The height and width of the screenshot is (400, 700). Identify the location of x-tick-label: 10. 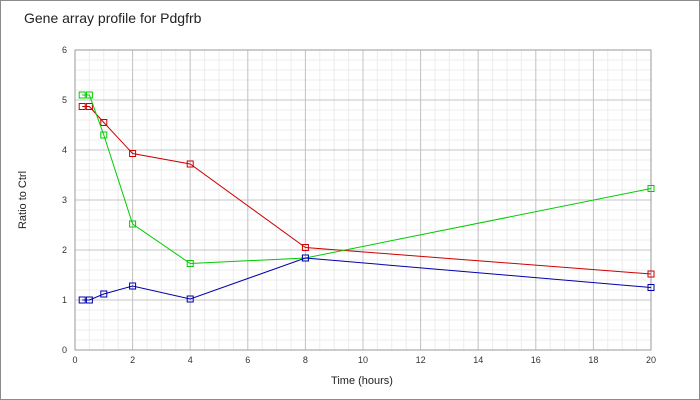
(363, 360).